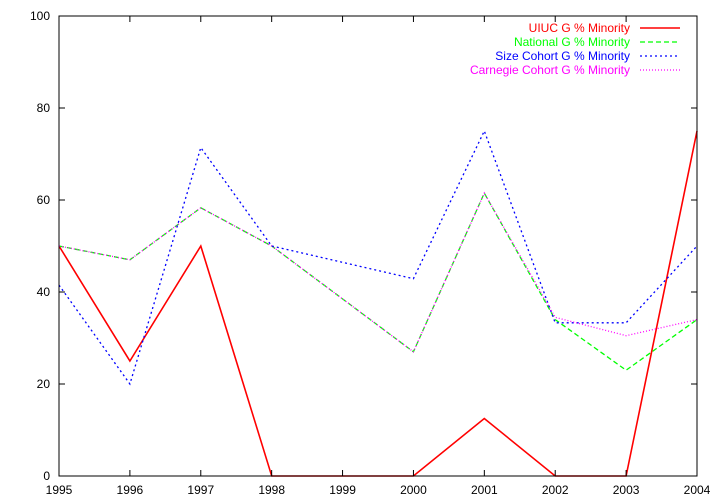  Describe the element at coordinates (579, 28) in the screenshot. I see `legend-label-1: UIUC G % Minority` at that location.